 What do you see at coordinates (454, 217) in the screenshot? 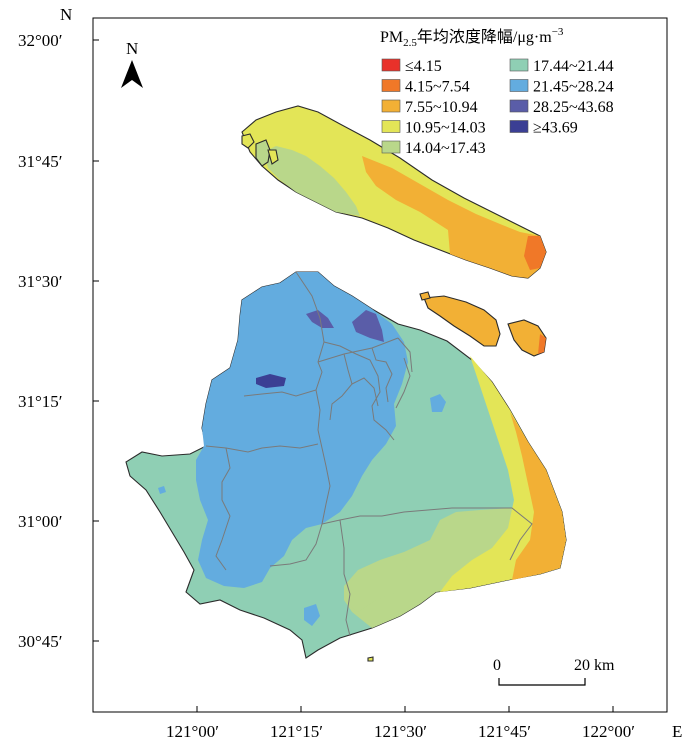
I see `chongming-orange` at bounding box center [454, 217].